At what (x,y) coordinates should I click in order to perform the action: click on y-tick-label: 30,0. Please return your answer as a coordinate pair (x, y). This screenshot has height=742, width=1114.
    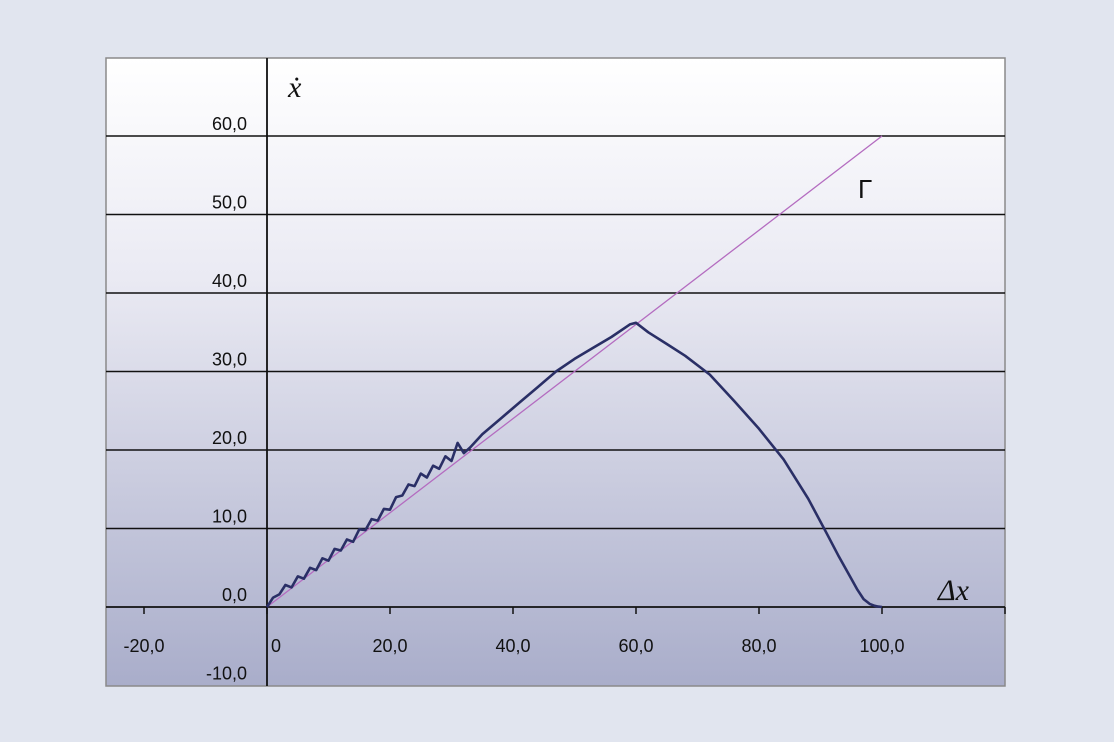
    Looking at the image, I should click on (229, 360).